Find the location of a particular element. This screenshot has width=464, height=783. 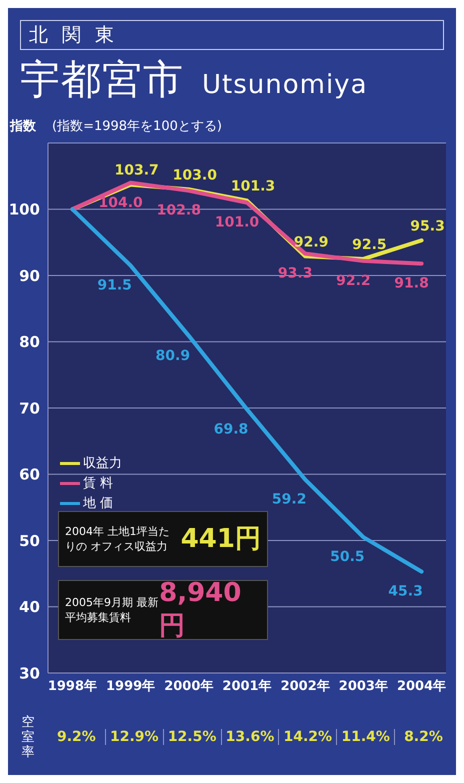

x-tick-label: 2002年 is located at coordinates (305, 686).